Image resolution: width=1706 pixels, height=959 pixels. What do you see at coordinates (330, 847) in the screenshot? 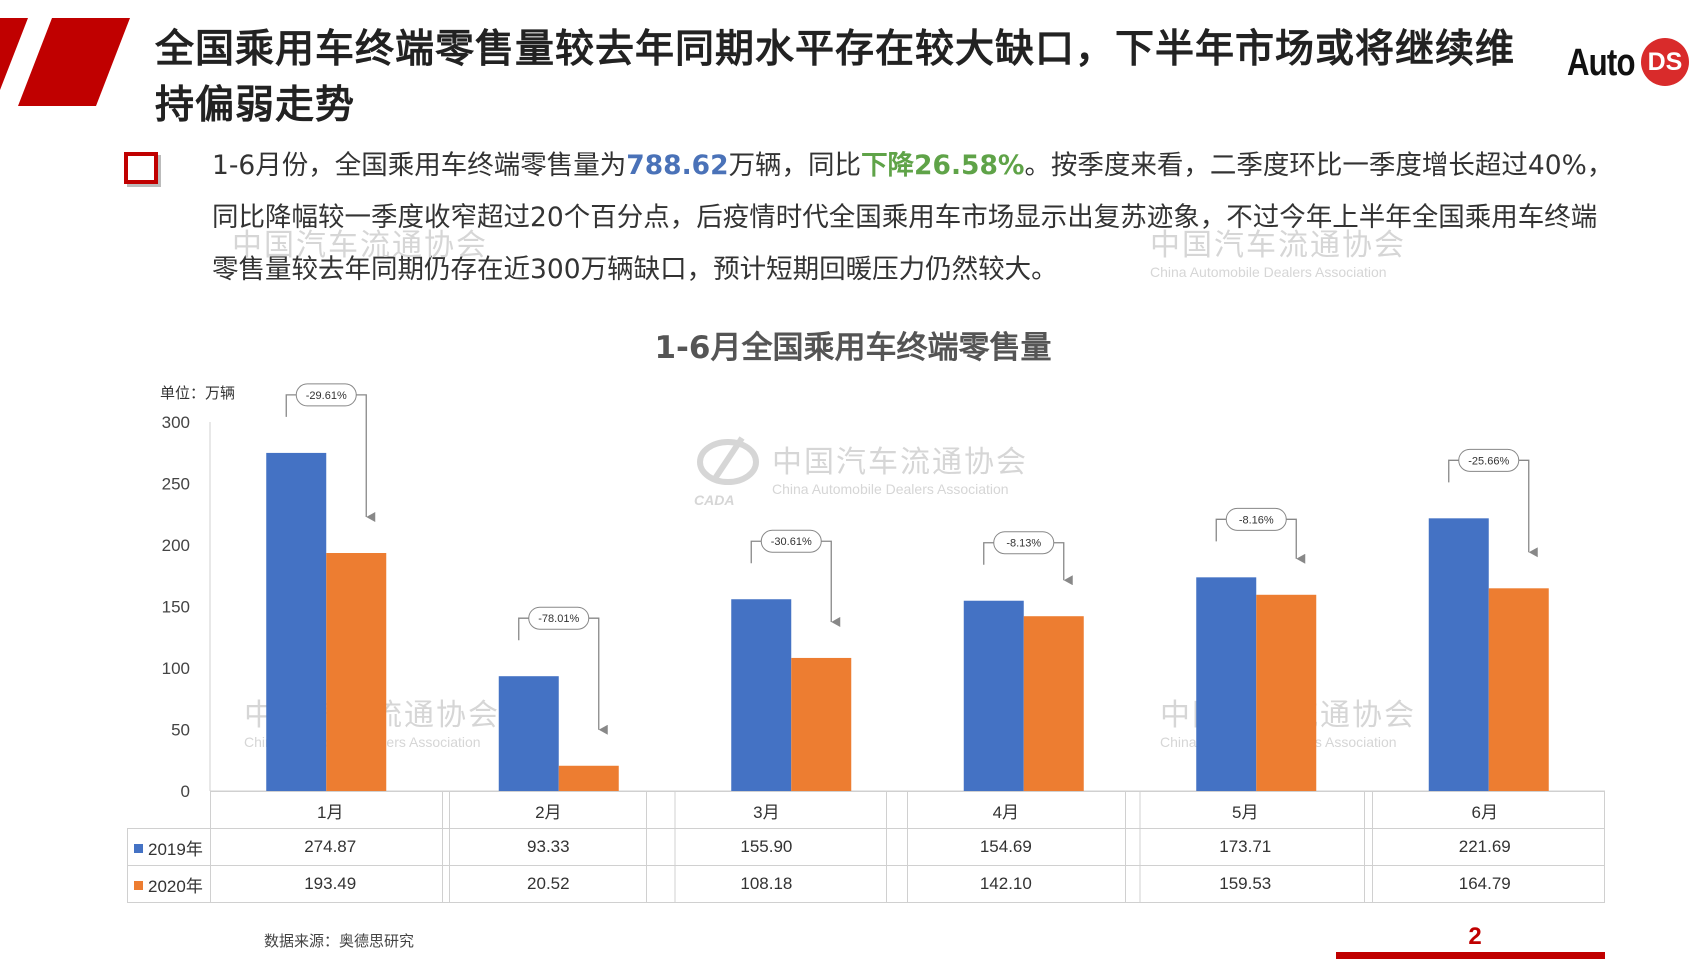
I see `table-cell: 274.87` at bounding box center [330, 847].